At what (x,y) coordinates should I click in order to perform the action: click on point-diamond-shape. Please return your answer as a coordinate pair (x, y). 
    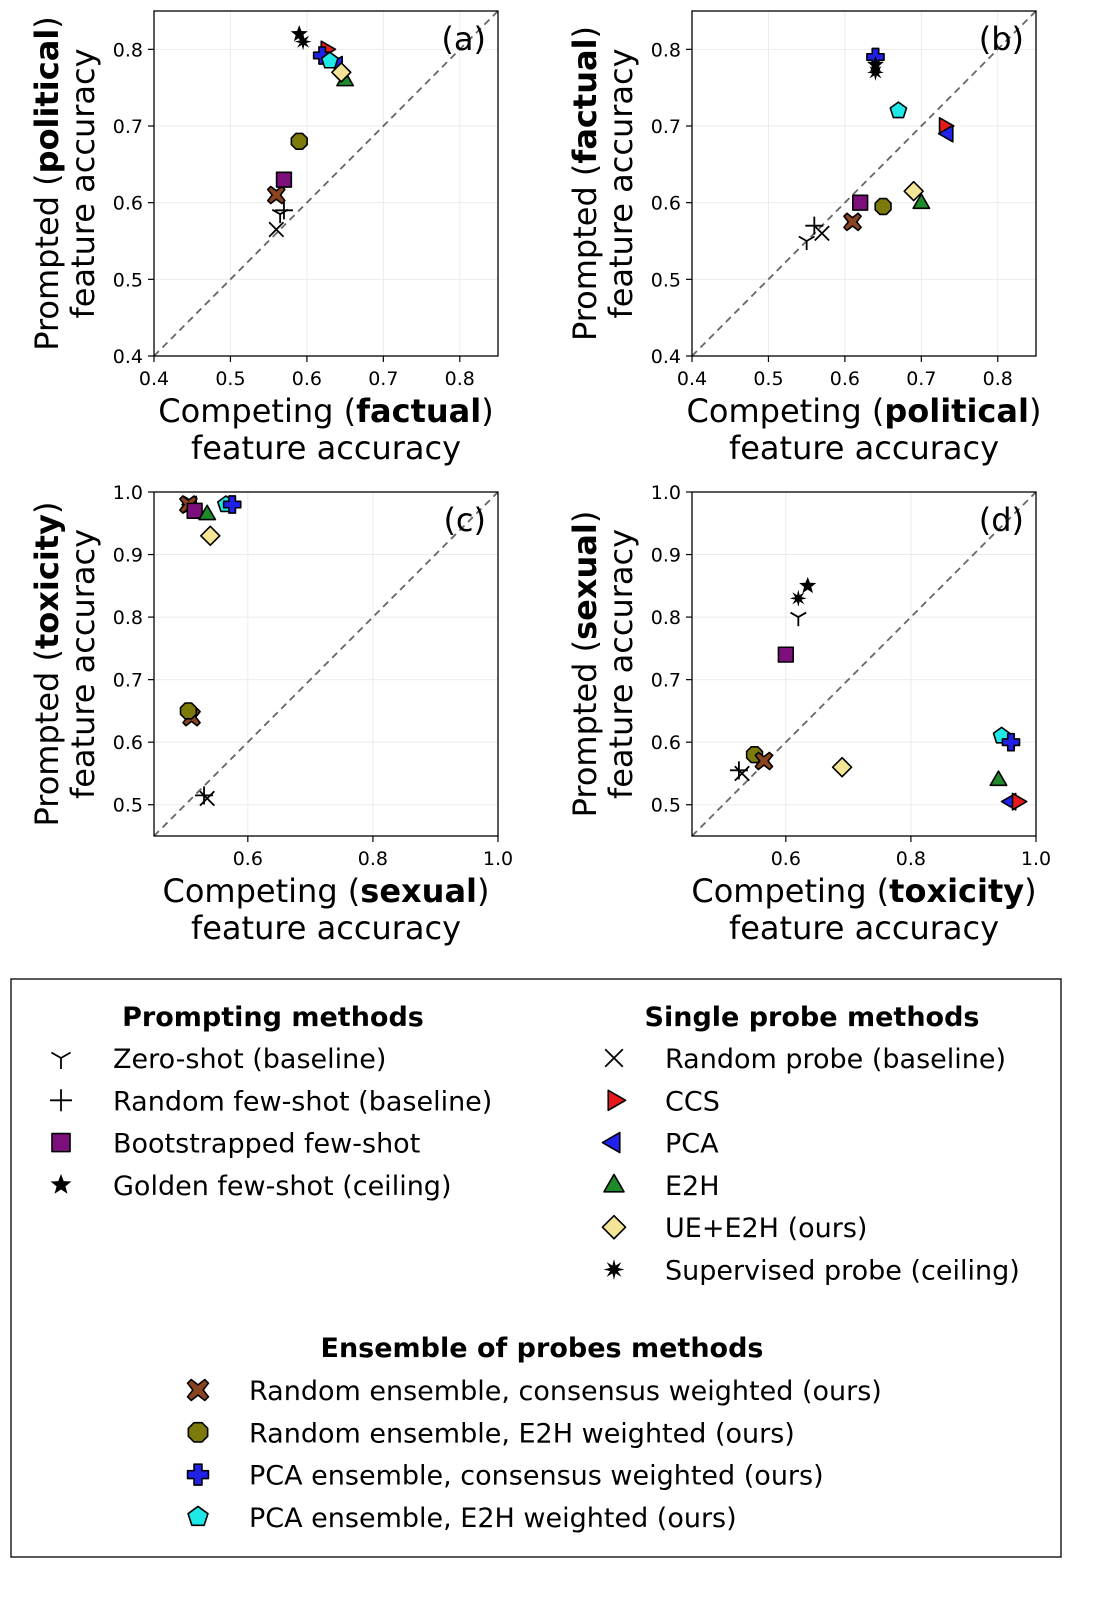
    Looking at the image, I should click on (842, 767).